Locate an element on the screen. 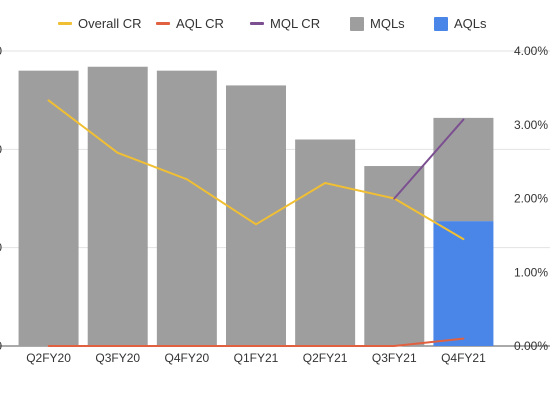 Image resolution: width=550 pixels, height=405 pixels. x-tick-label: Q4FY21 is located at coordinates (463, 358).